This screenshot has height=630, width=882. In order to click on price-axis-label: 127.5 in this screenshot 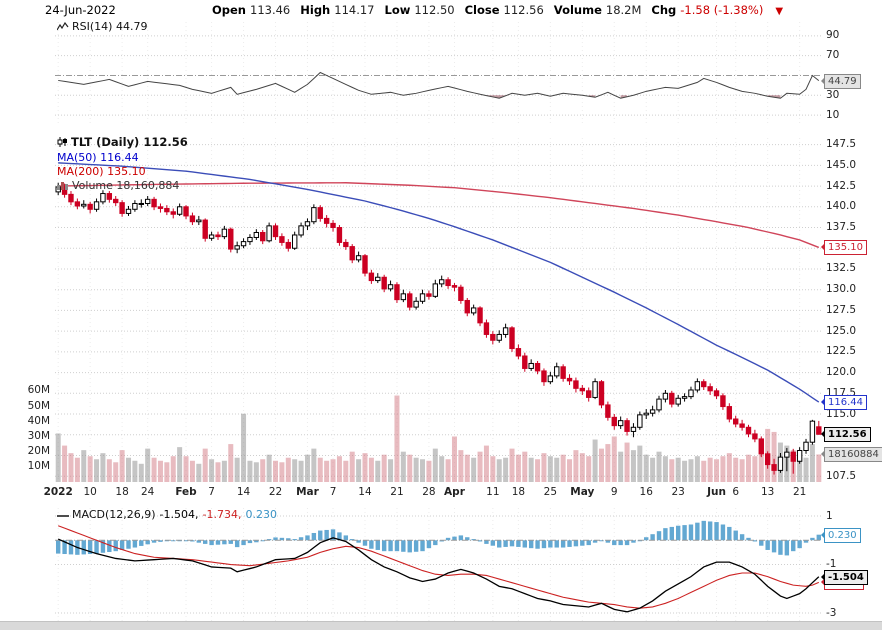, I will do `click(841, 309)`.